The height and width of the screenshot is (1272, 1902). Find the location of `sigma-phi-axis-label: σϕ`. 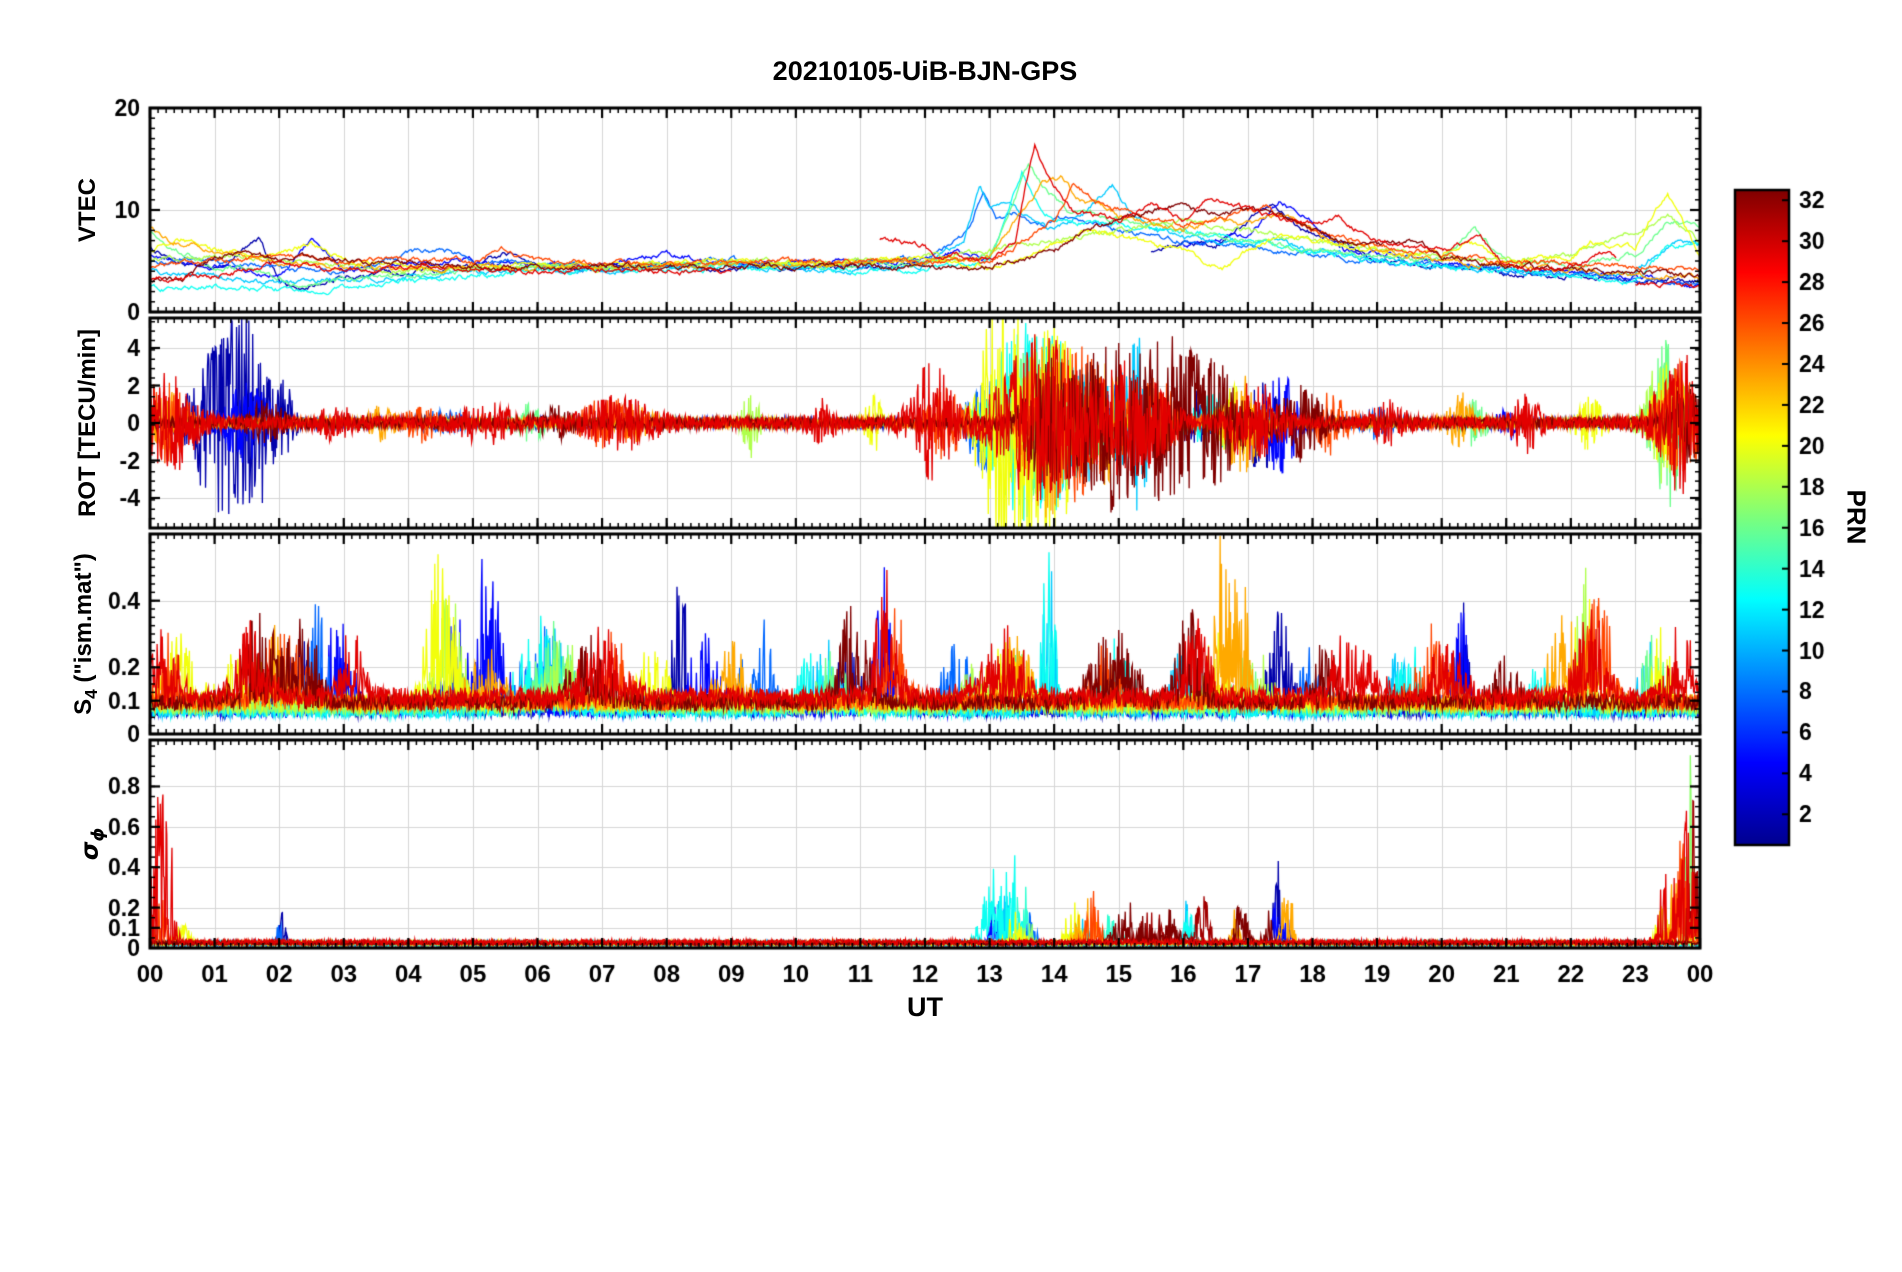

sigma-phi-axis-label: σϕ is located at coordinates (92, 844).